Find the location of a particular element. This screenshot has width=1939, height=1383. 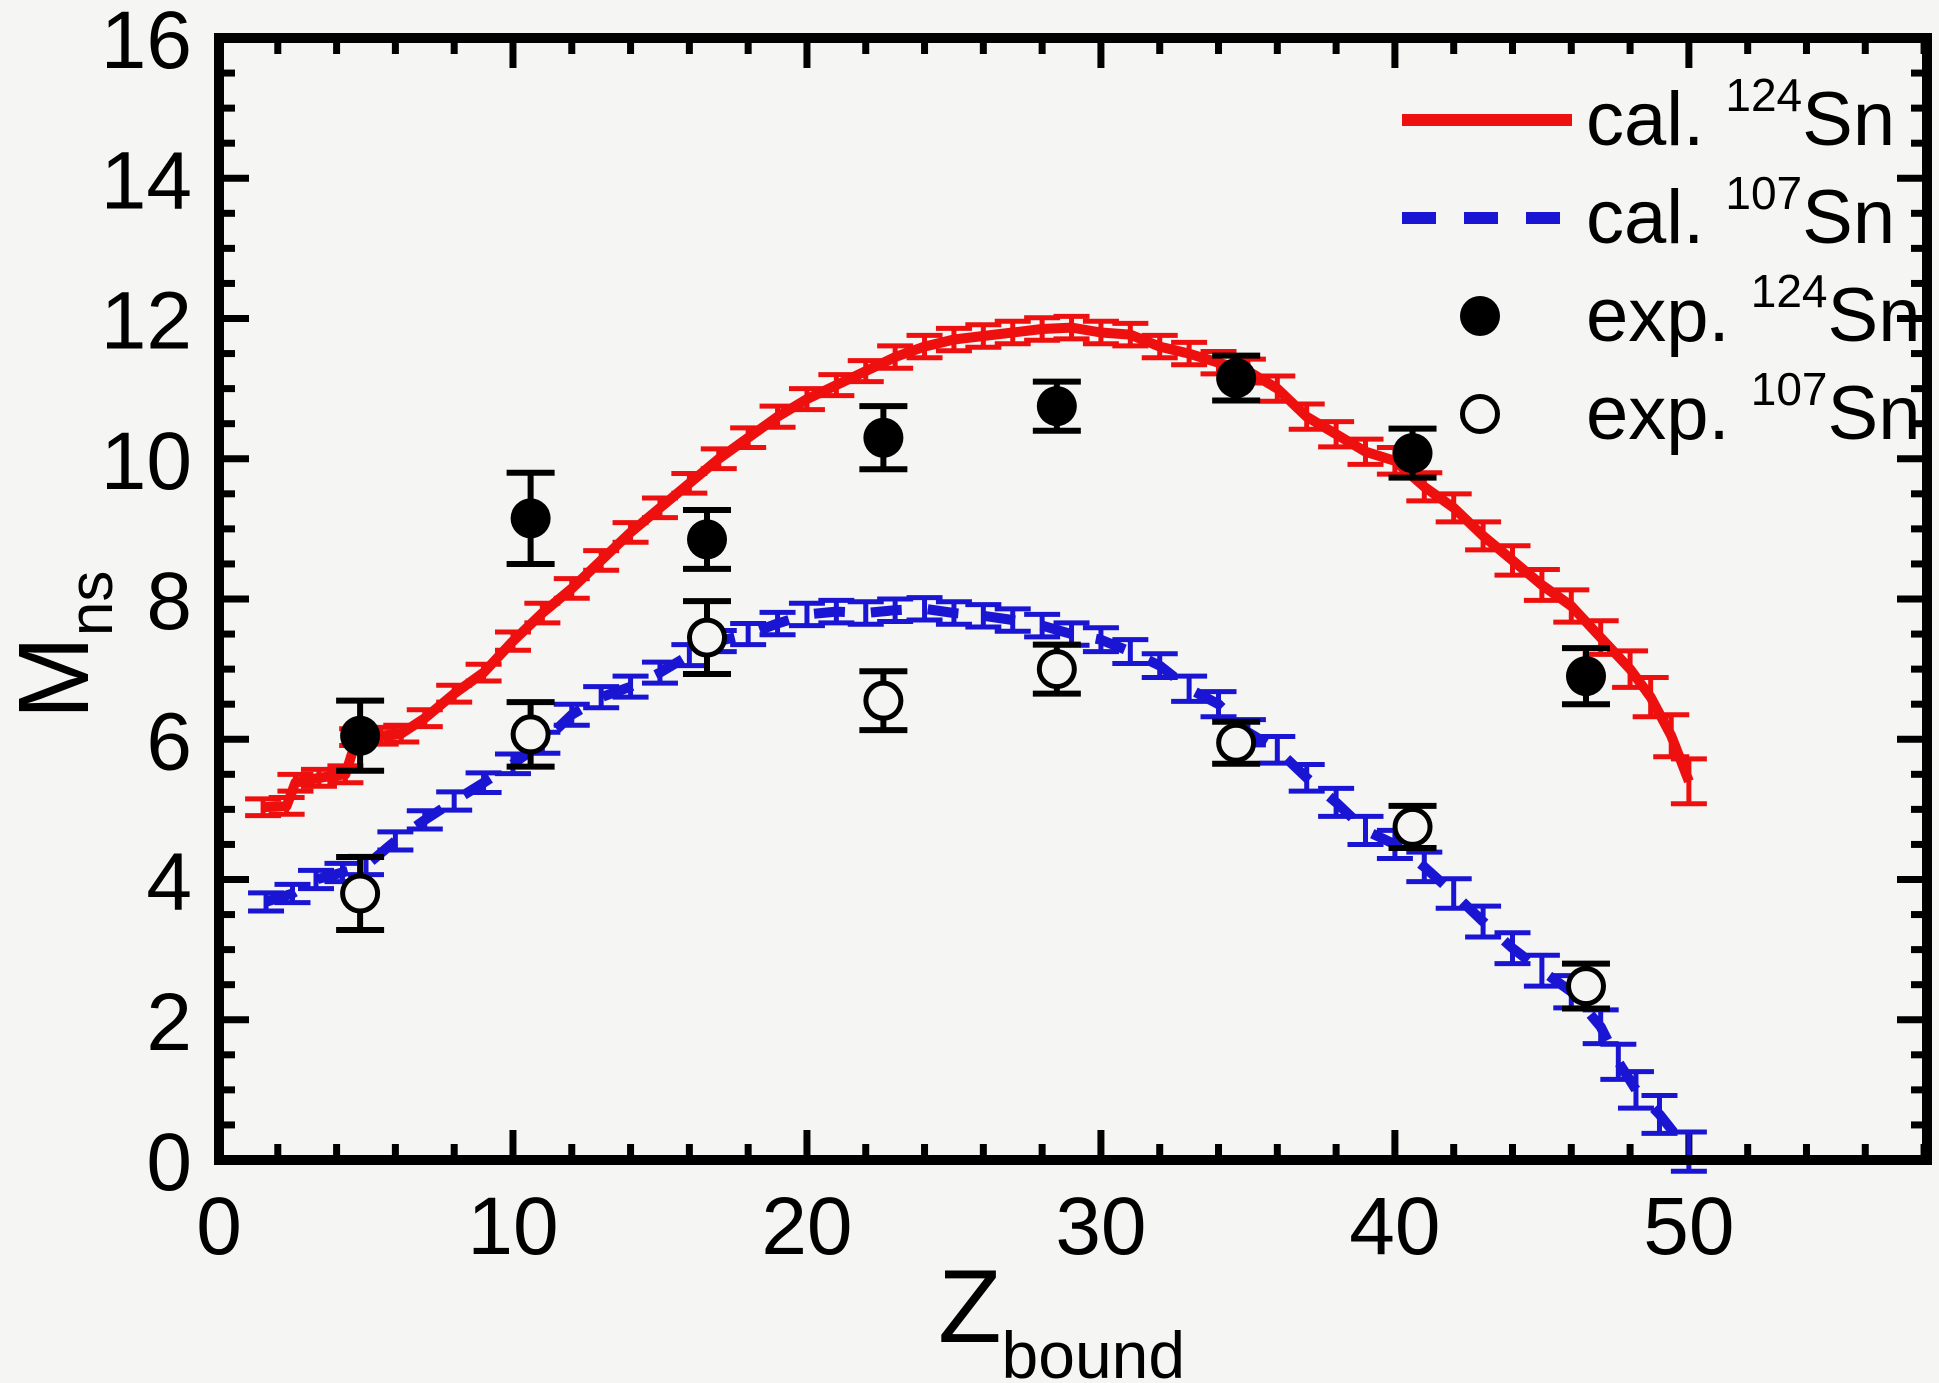

x-tick-label: 50 is located at coordinates (1688, 1226).